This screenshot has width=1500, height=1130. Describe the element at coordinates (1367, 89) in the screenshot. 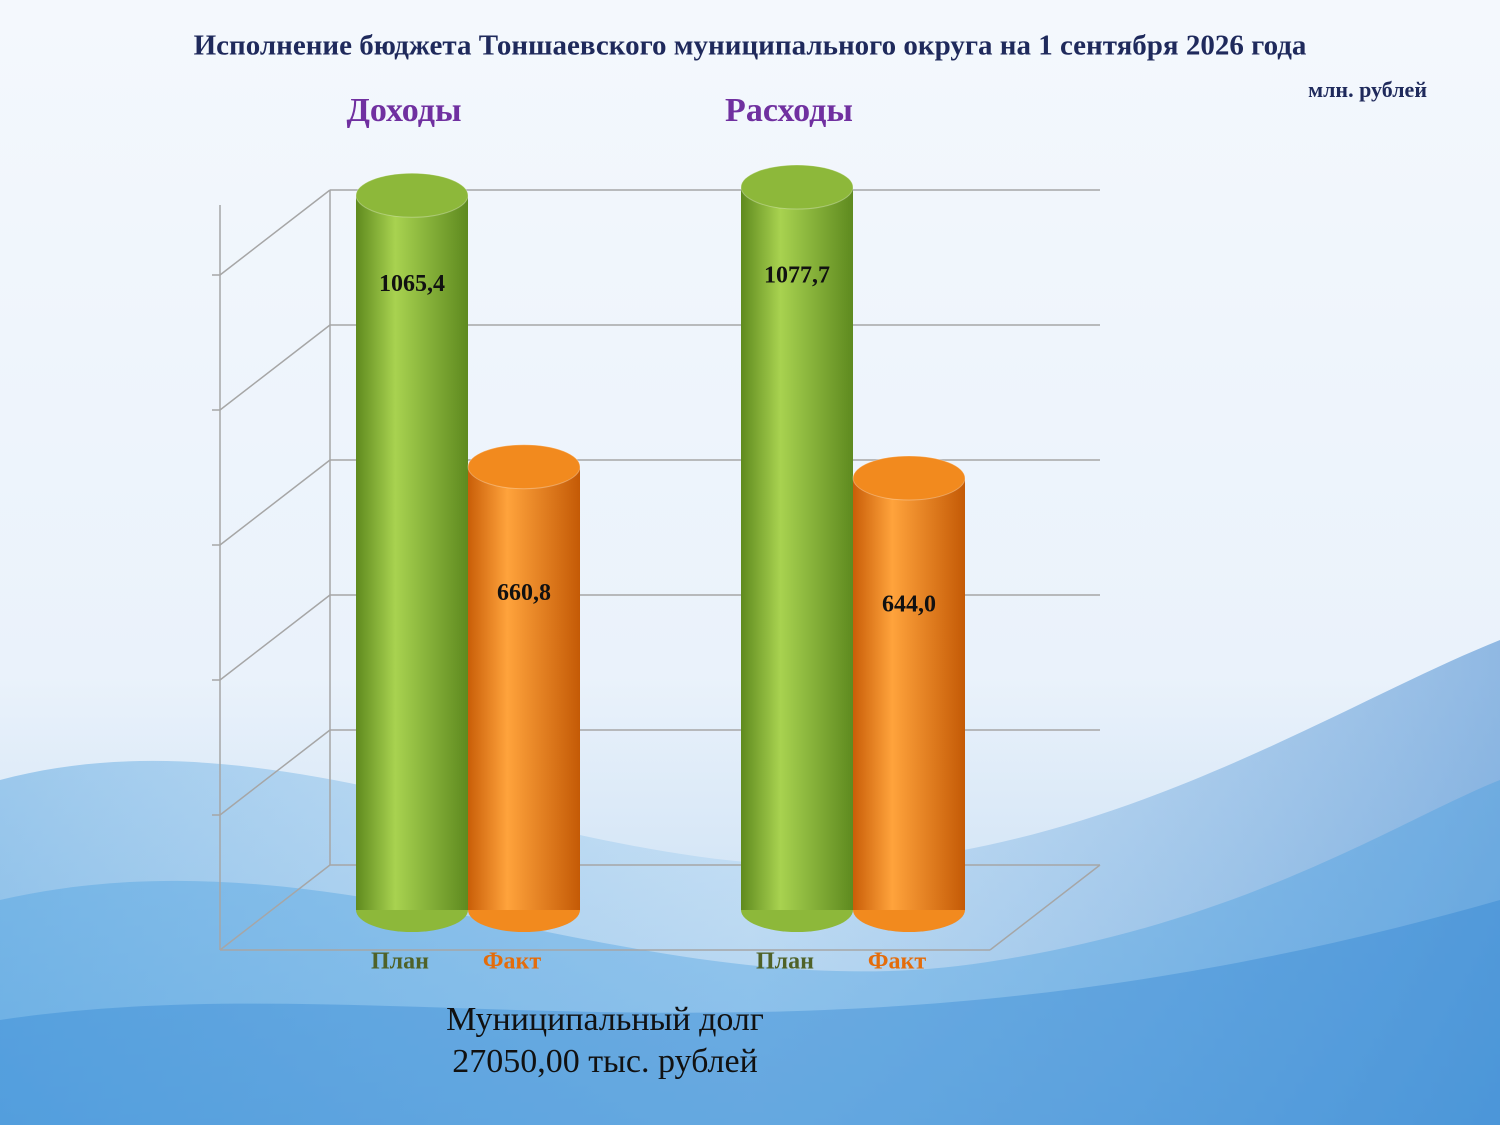

I see `unit-label: млн. рублей` at that location.